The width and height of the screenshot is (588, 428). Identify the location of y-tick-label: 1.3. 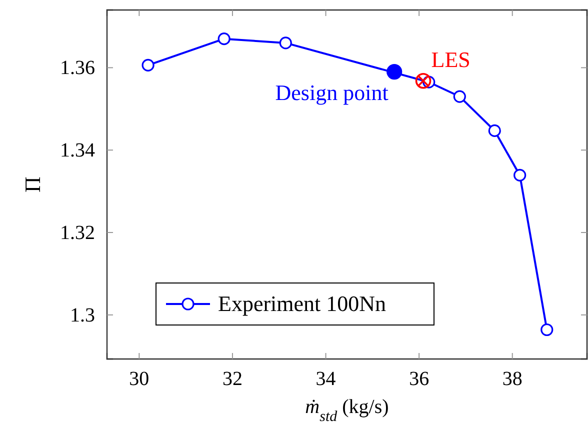
(82, 315).